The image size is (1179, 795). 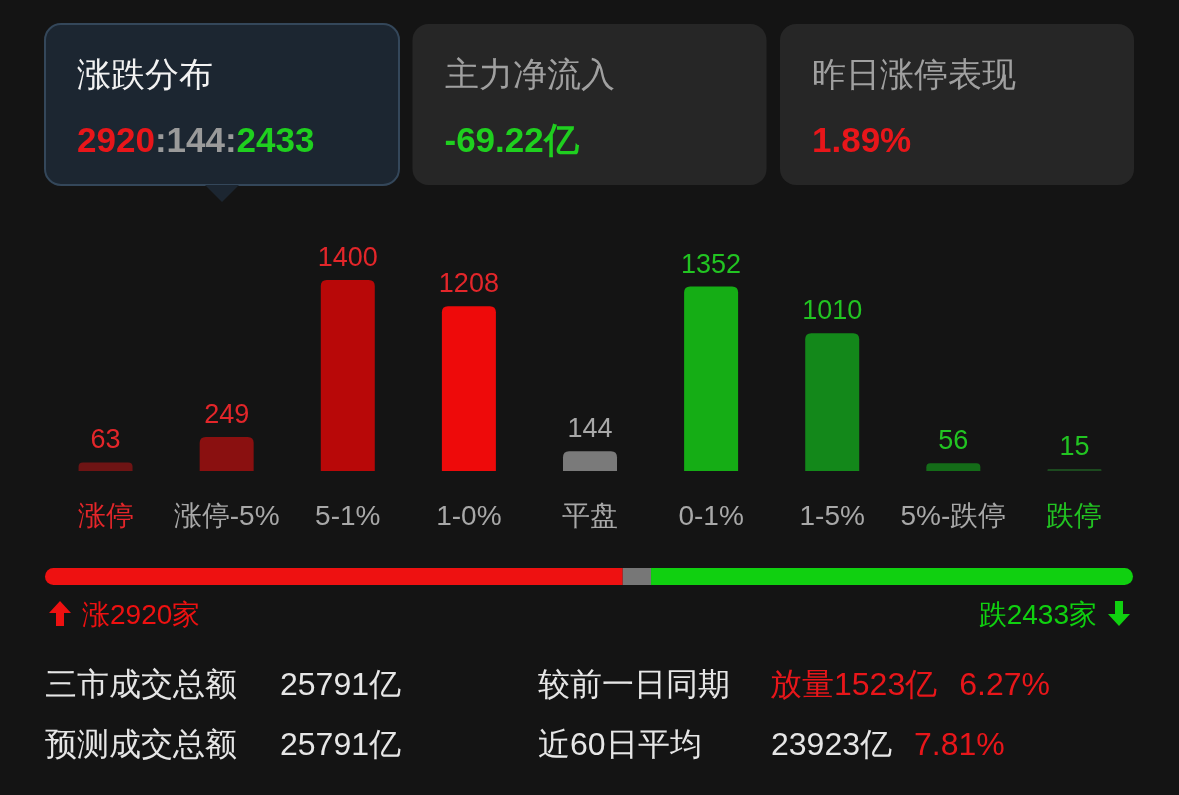 I want to click on text: 较前一日同期, so click(x=634, y=684).